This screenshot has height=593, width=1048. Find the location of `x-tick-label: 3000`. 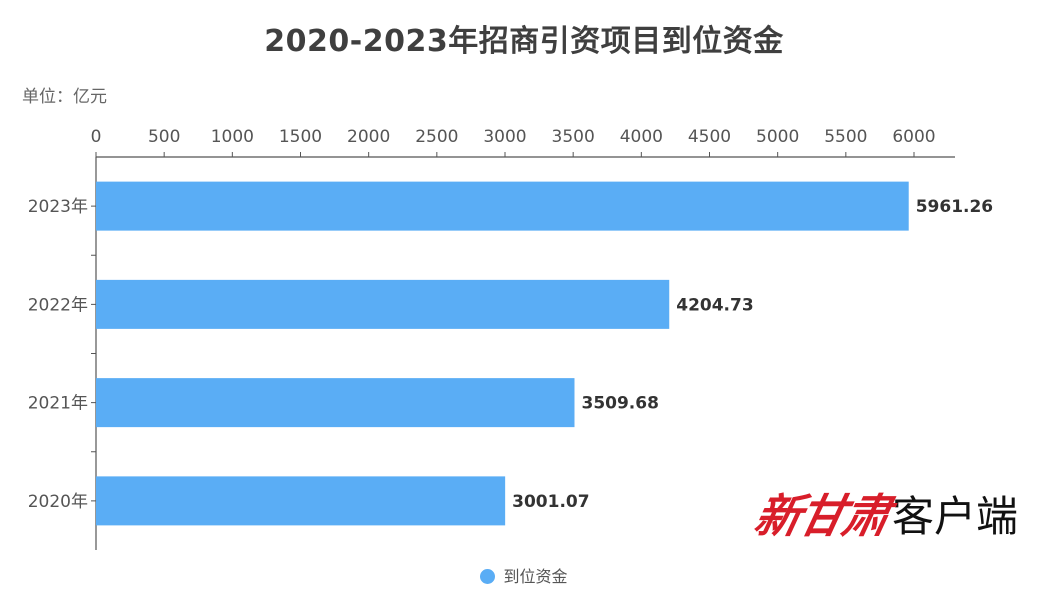

x-tick-label: 3000 is located at coordinates (504, 137).